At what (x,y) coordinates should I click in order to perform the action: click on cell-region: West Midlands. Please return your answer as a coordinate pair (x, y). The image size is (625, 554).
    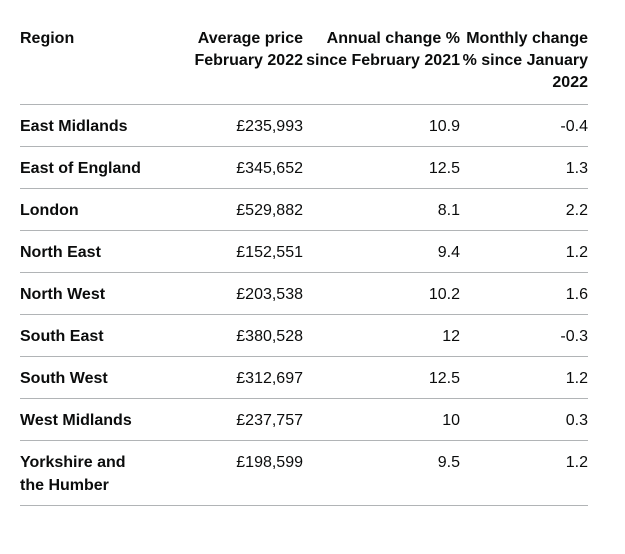
    Looking at the image, I should click on (89, 419).